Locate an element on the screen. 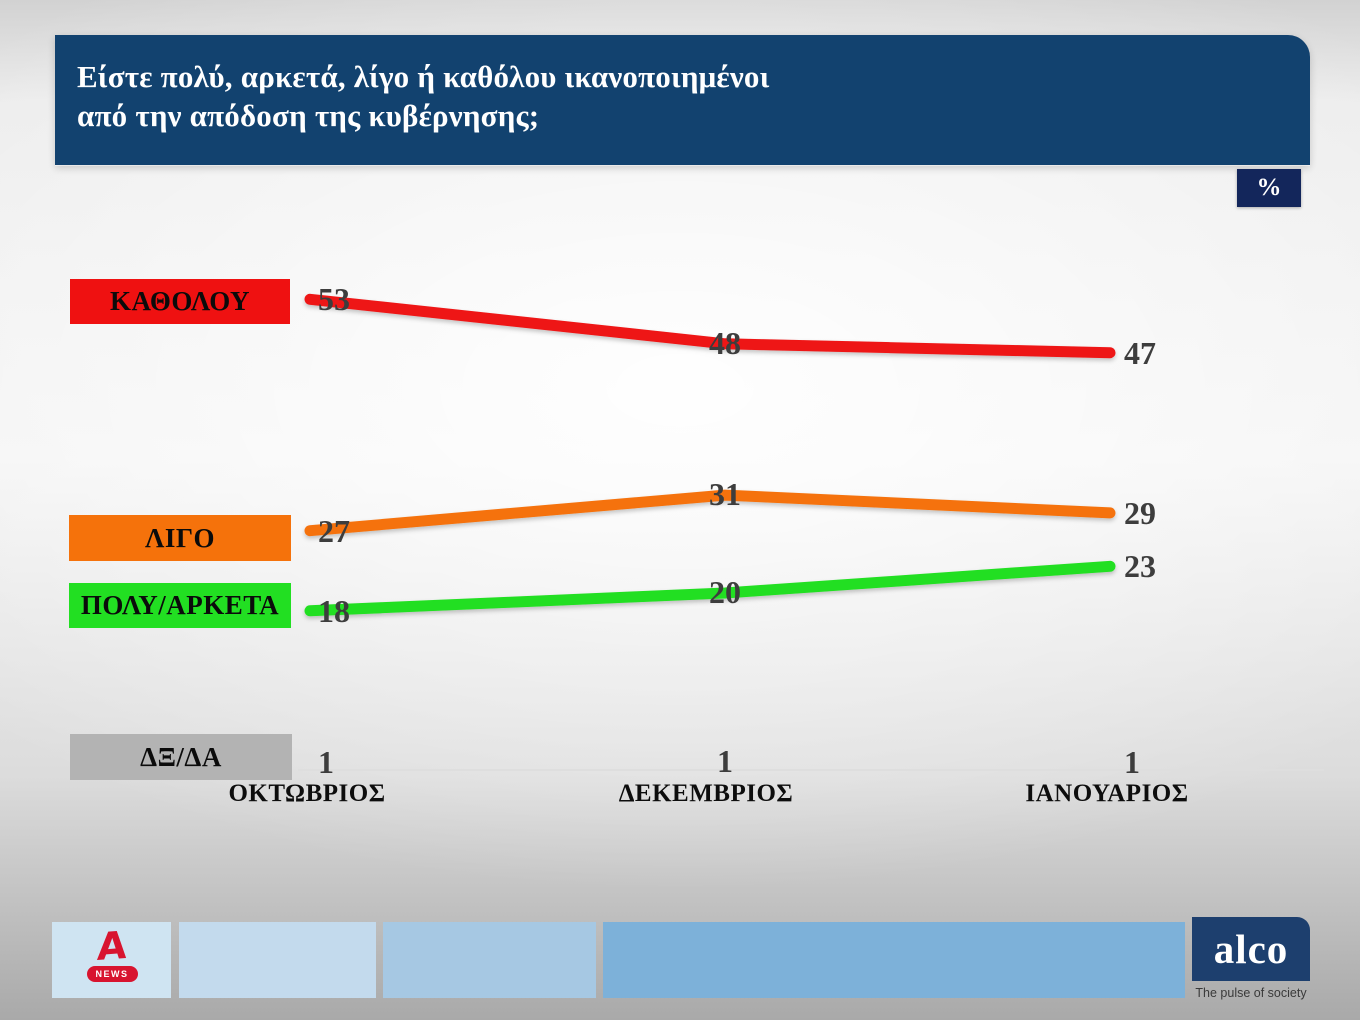 This screenshot has width=1360, height=1020. value-label: 23 is located at coordinates (1140, 566).